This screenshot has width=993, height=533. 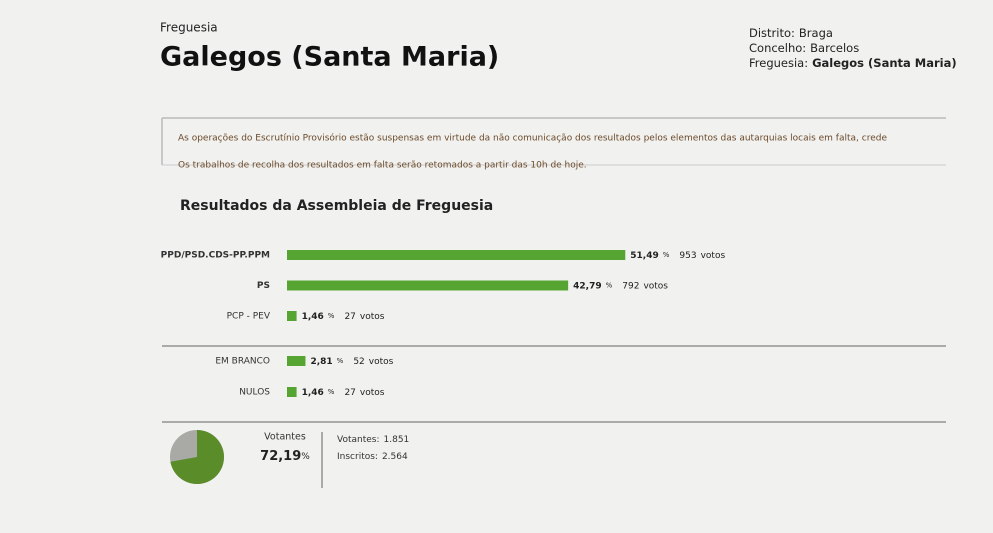 I want to click on location-label: Freguesia:, so click(x=778, y=63).